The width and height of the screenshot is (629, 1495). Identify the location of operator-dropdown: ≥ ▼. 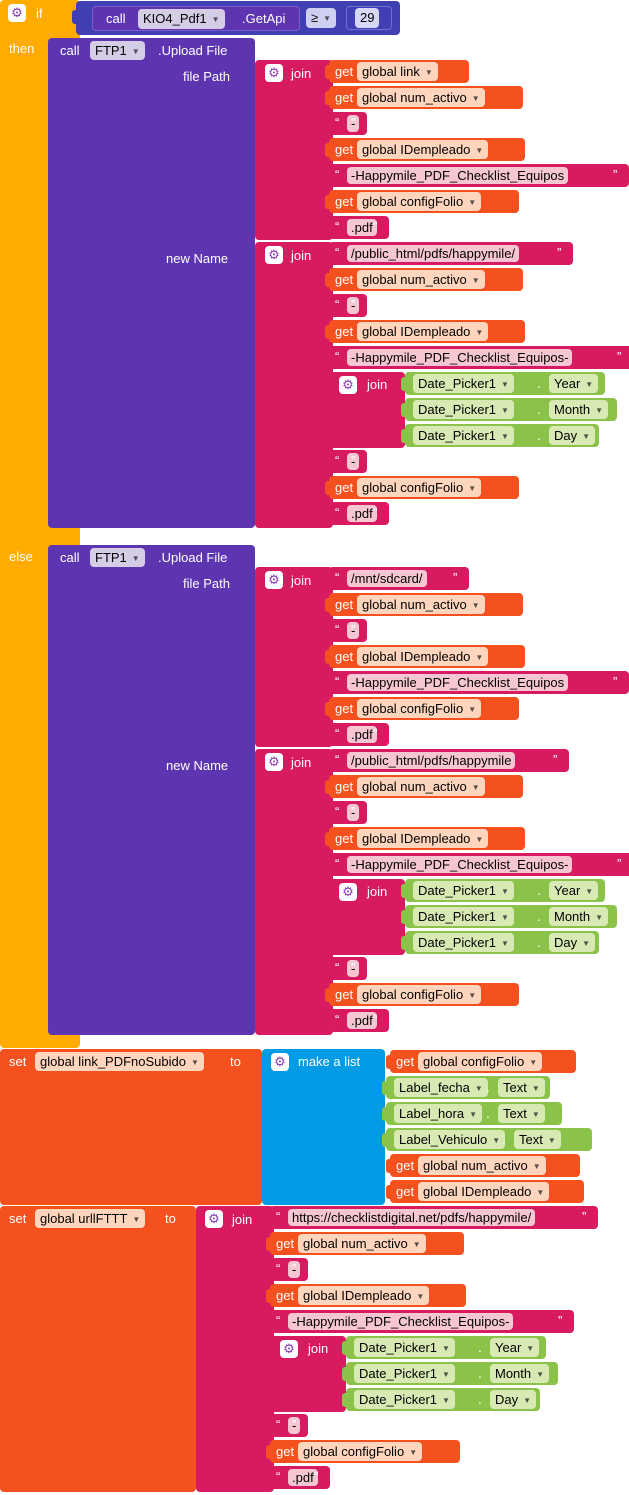
(321, 18).